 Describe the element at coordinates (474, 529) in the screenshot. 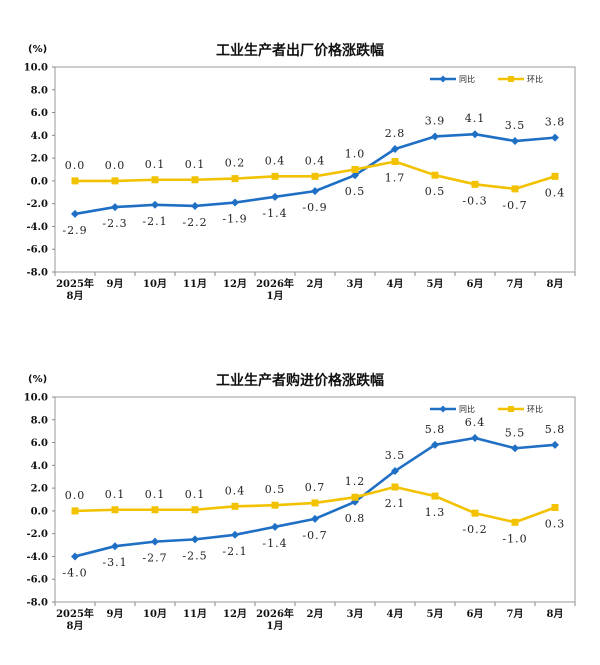

I see `data-label-环比: -0.2` at that location.